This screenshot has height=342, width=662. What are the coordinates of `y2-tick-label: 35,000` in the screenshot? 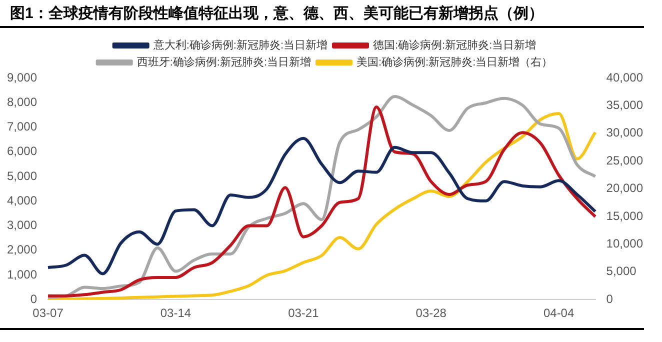 It's located at (625, 105).